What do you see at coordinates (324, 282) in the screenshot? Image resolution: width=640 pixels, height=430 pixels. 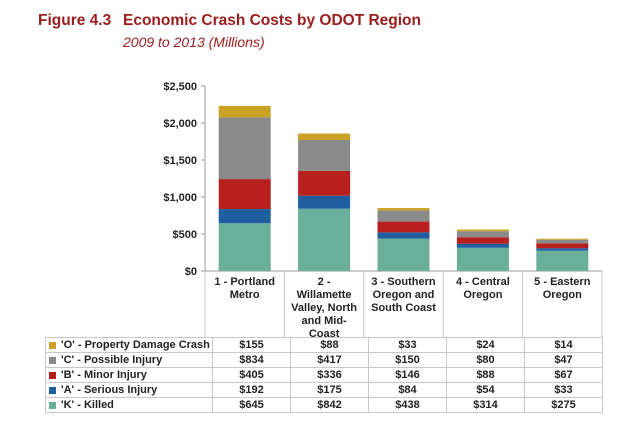 I see `category-label-line: 2 -` at bounding box center [324, 282].